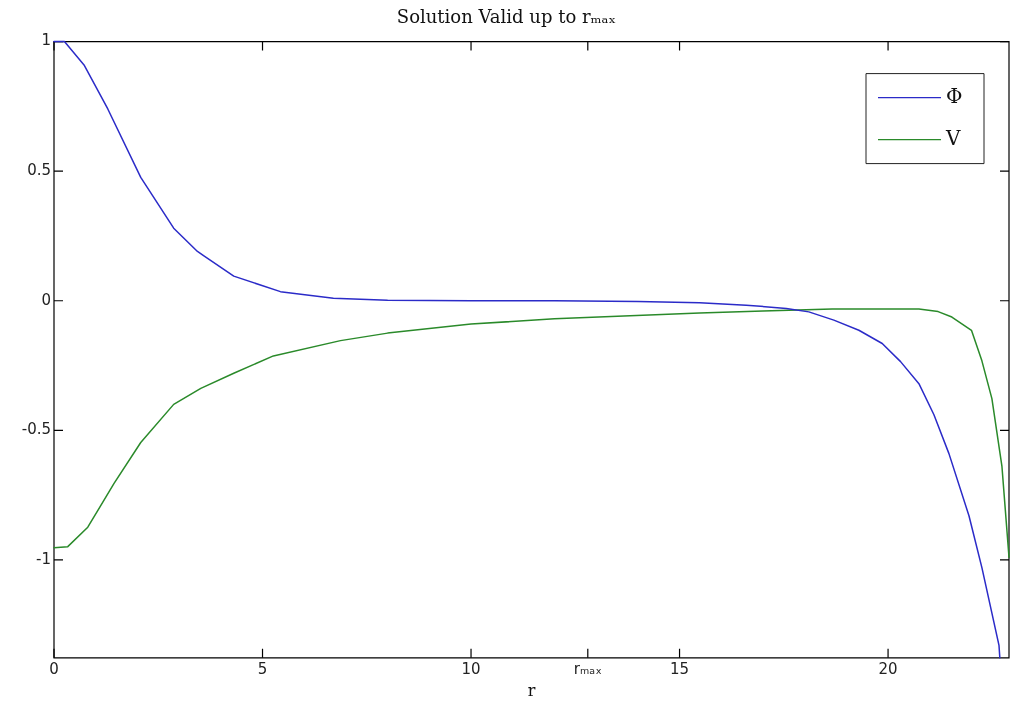 This screenshot has height=703, width=1011. What do you see at coordinates (506, 17) in the screenshot?
I see `chart-title: Solution Valid up to rₘₐₓ` at bounding box center [506, 17].